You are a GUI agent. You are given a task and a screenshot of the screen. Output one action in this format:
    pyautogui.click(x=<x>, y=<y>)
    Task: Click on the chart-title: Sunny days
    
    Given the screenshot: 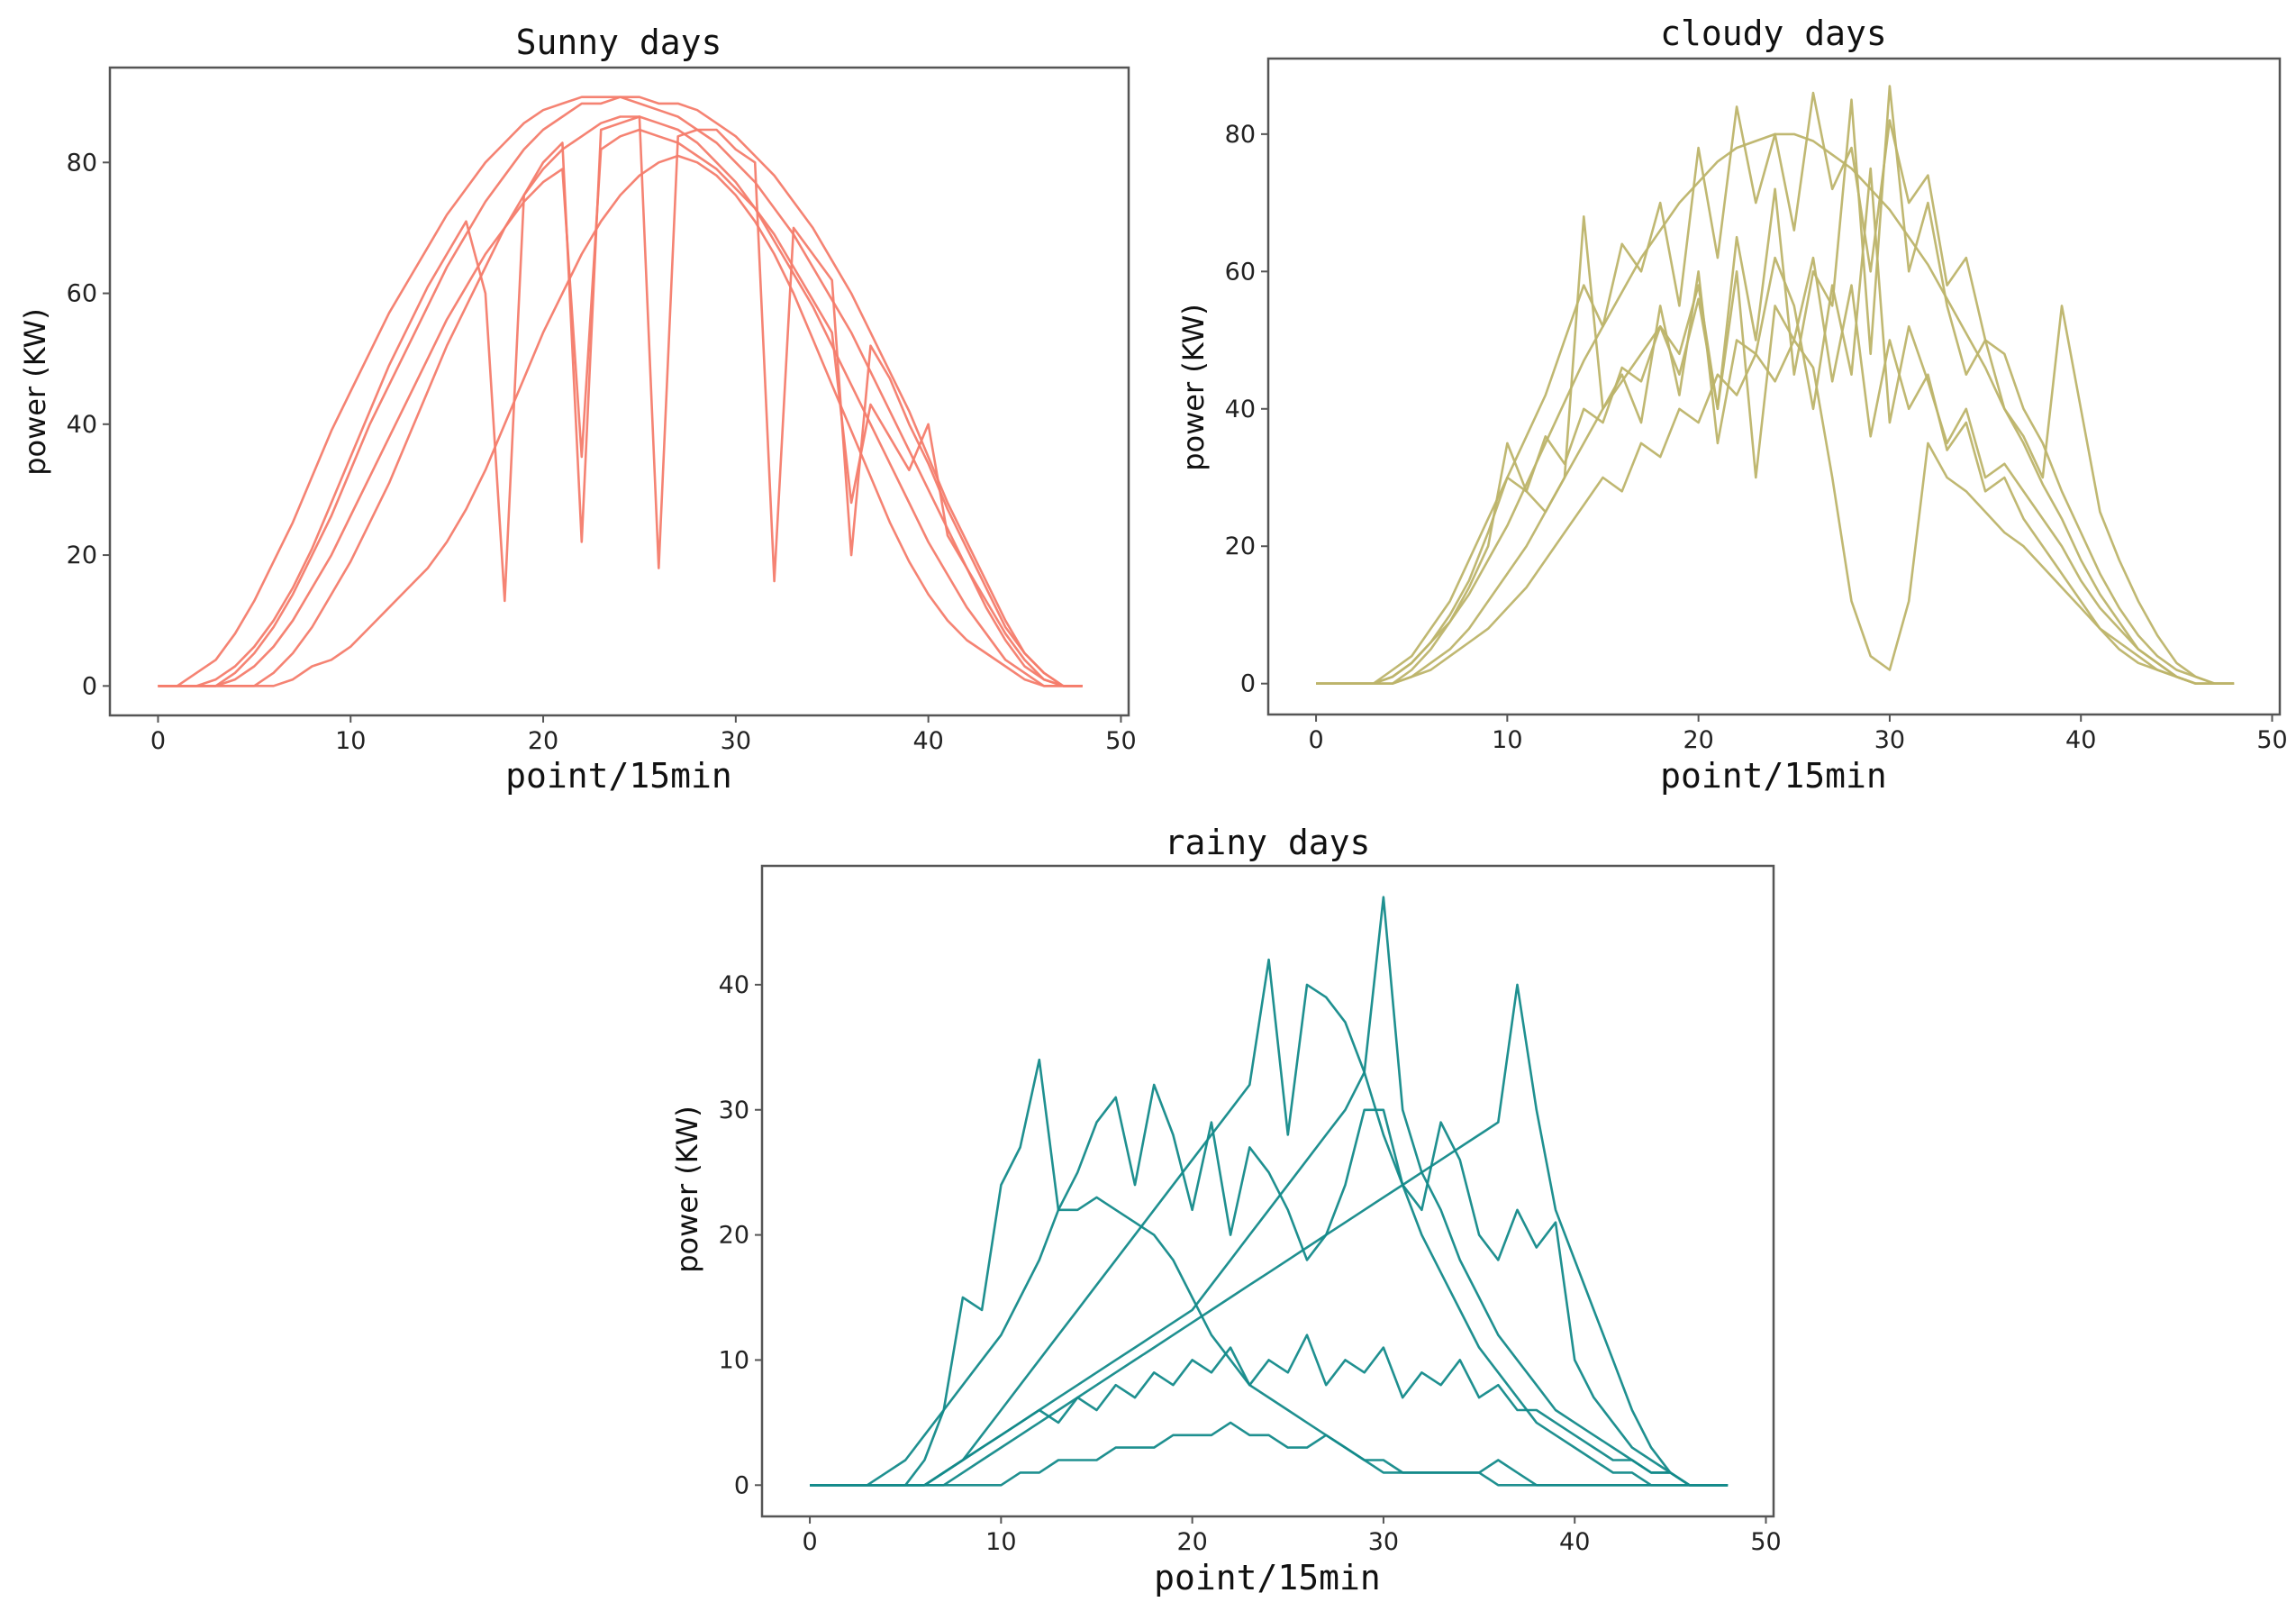 What is the action you would take?
    pyautogui.click(x=619, y=42)
    